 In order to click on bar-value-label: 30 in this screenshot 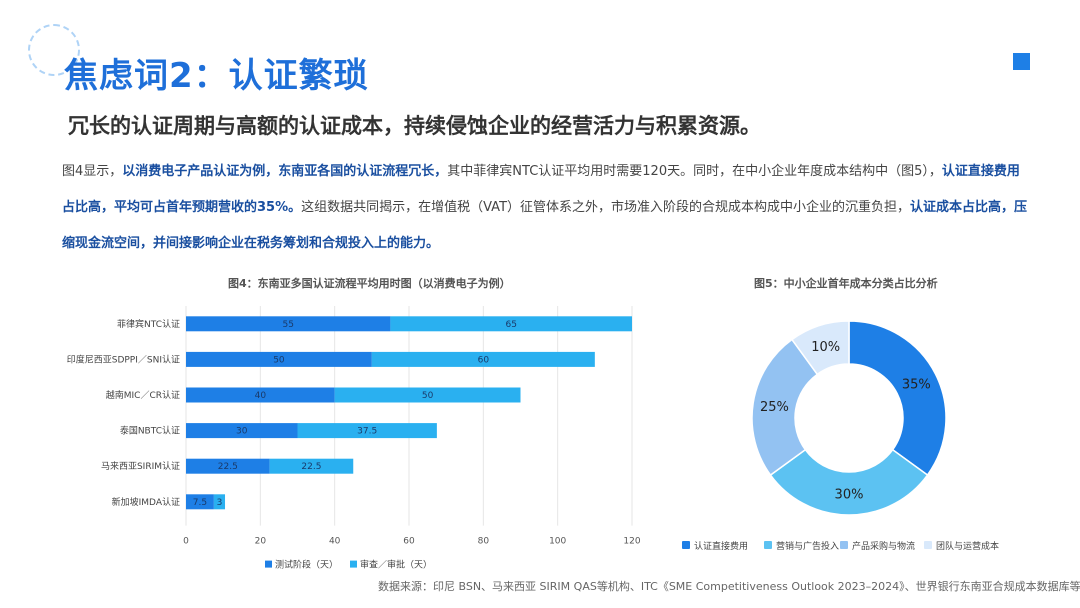, I will do `click(242, 432)`.